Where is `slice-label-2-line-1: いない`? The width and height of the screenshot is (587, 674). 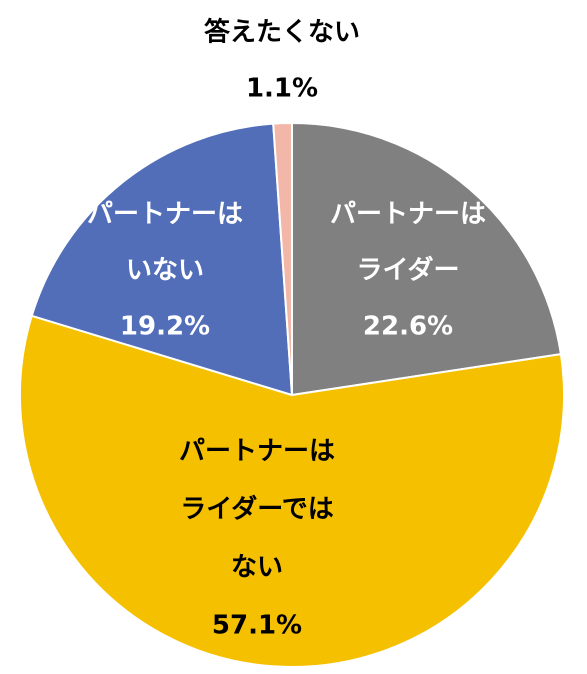
slice-label-2-line-1: いない is located at coordinates (165, 271).